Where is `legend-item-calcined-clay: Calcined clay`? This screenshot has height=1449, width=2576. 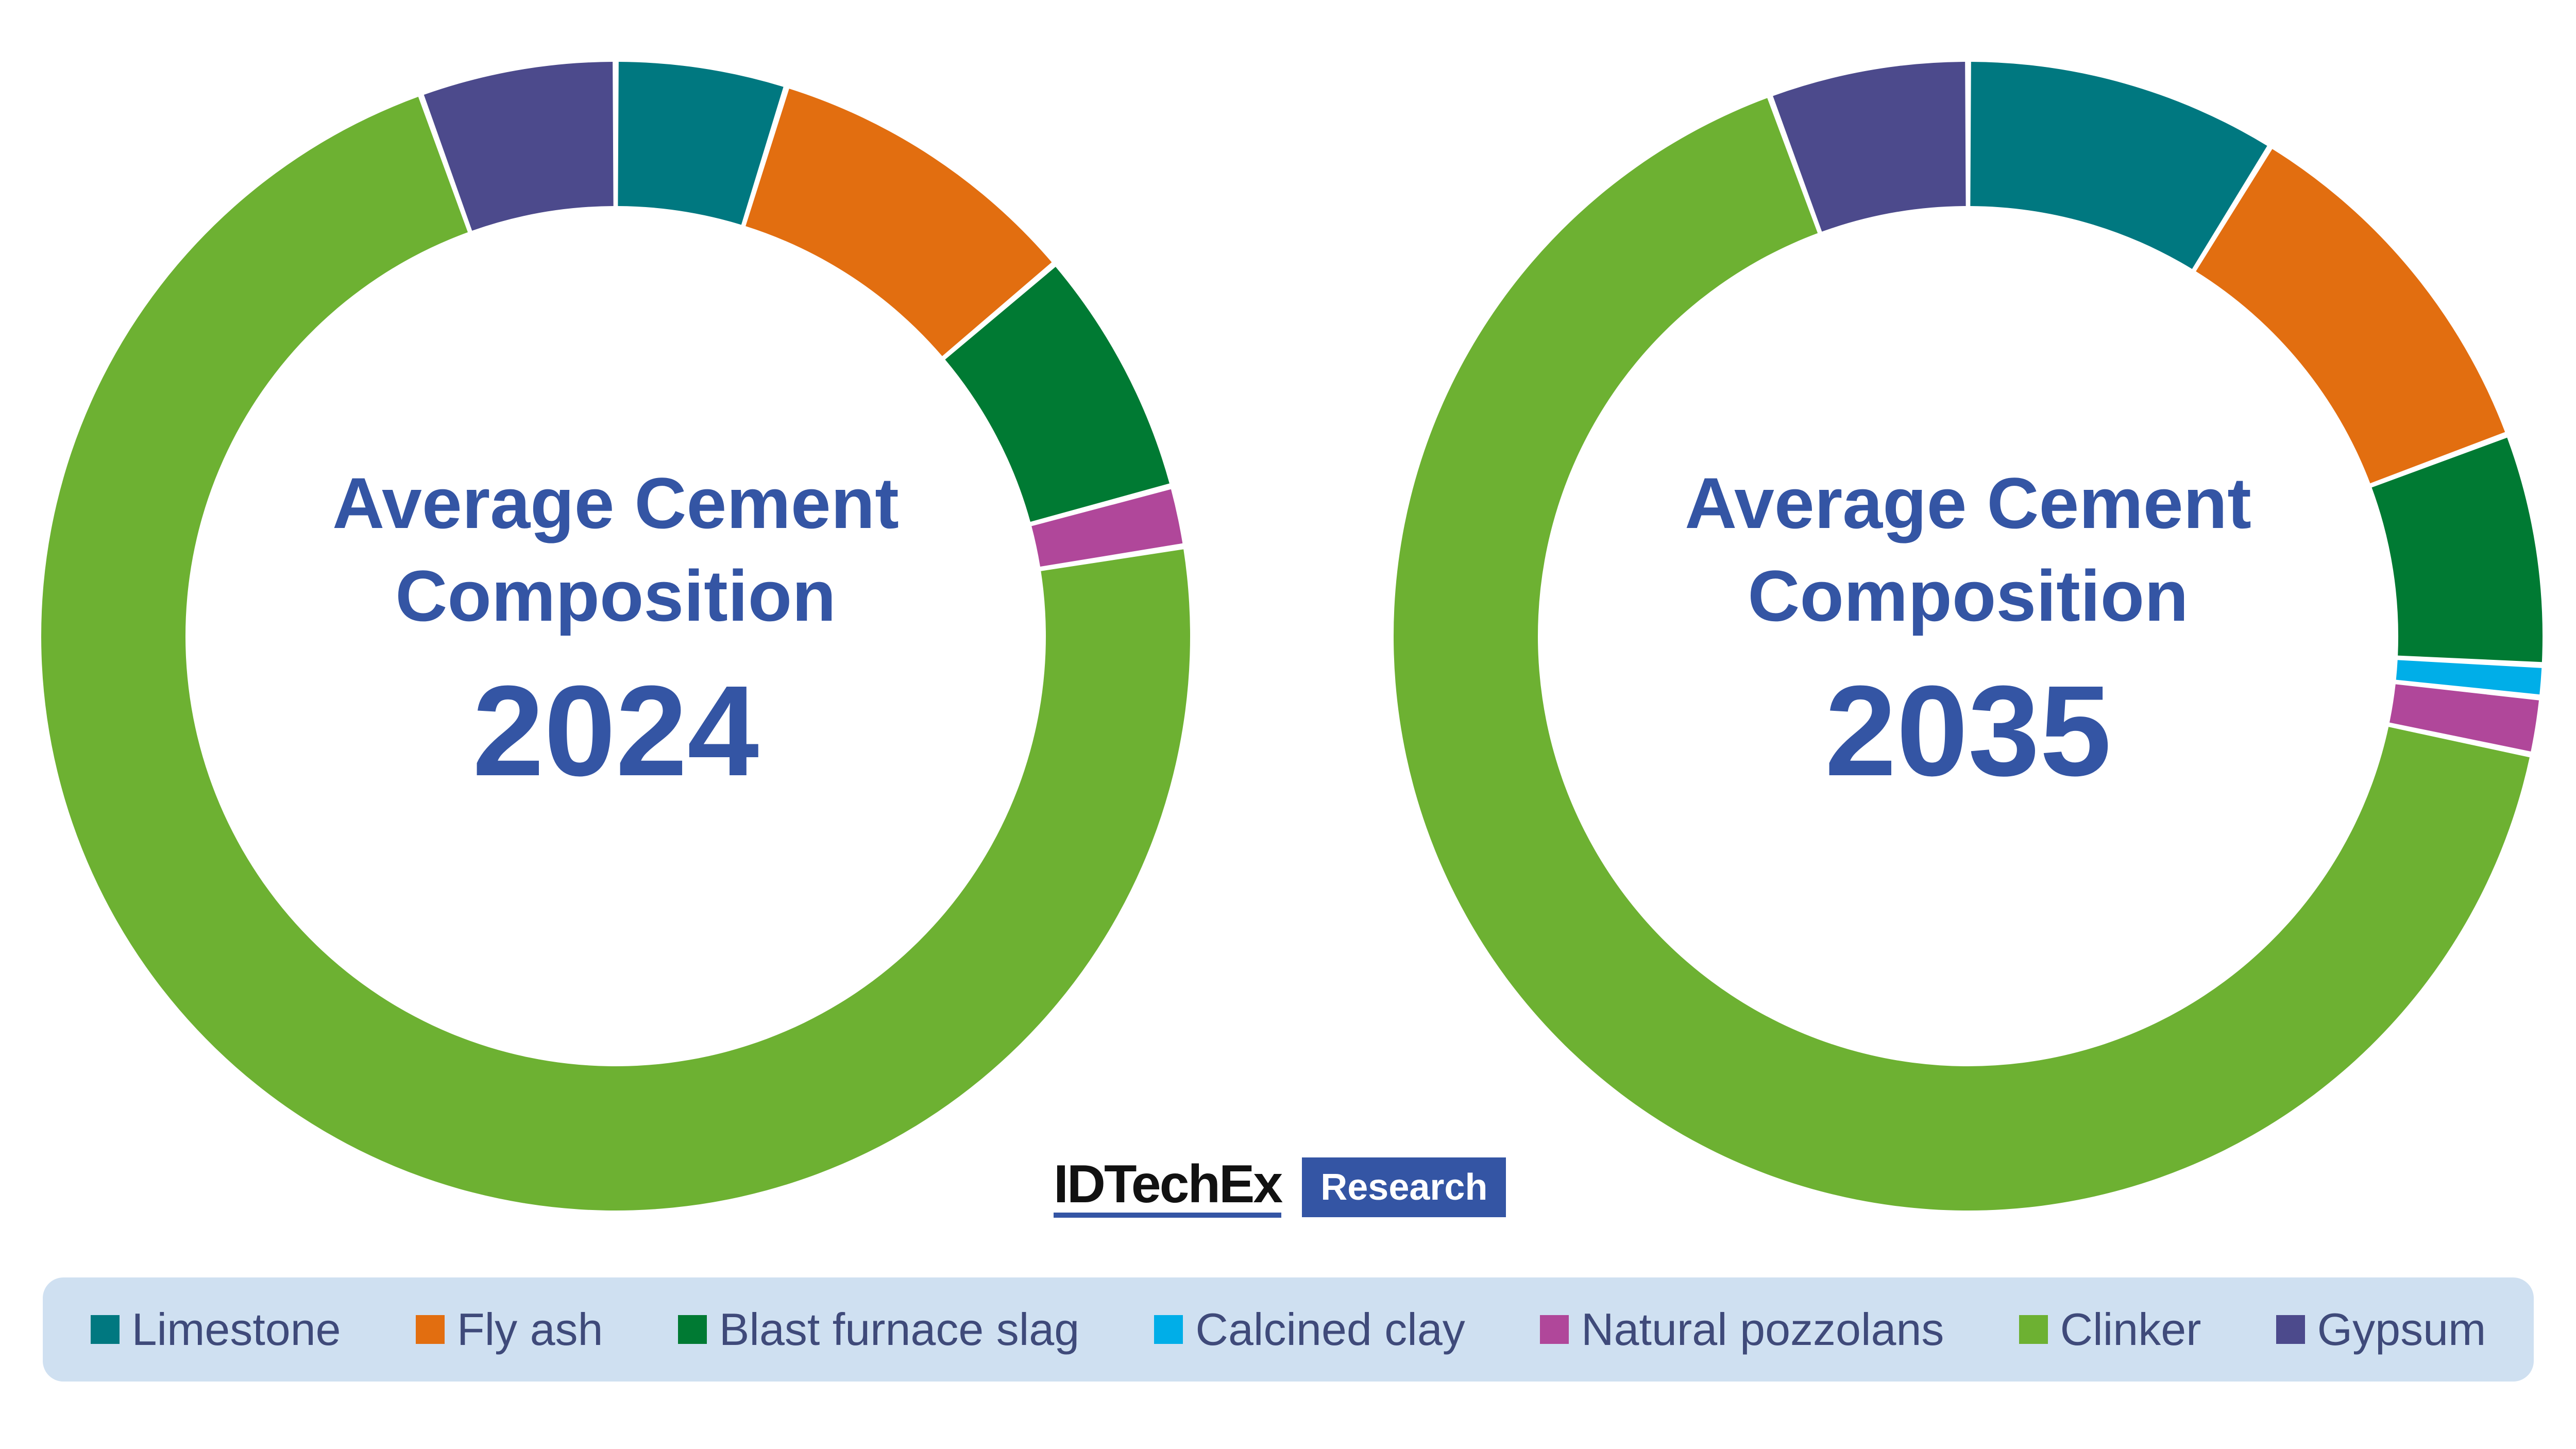
legend-item-calcined-clay: Calcined clay is located at coordinates (1309, 1330).